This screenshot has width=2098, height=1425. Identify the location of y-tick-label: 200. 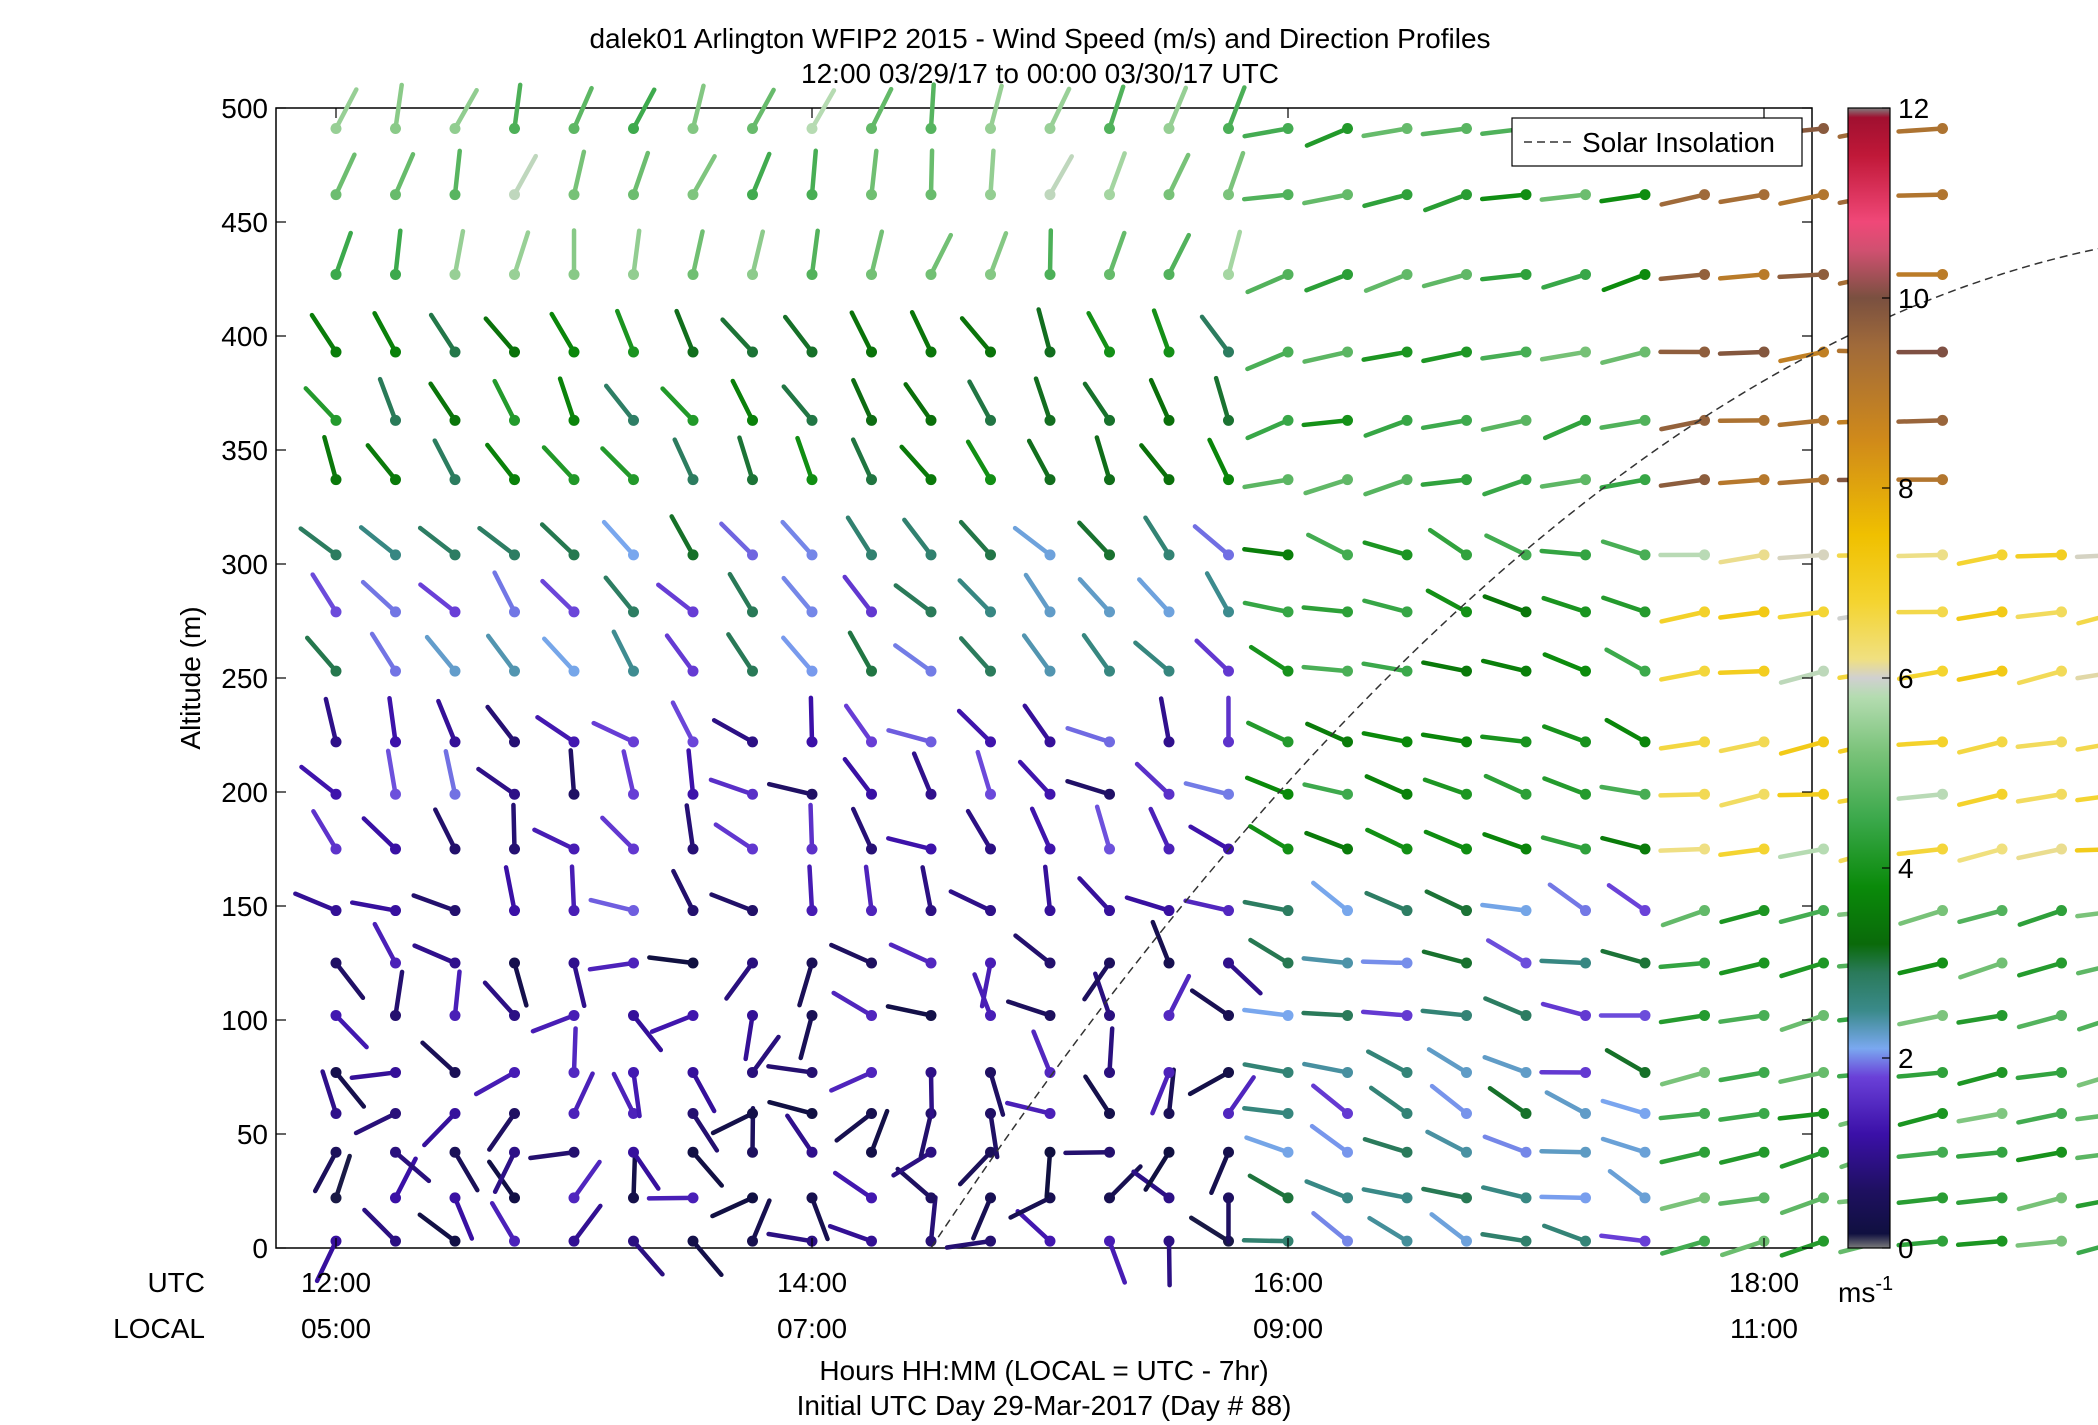
(244, 792).